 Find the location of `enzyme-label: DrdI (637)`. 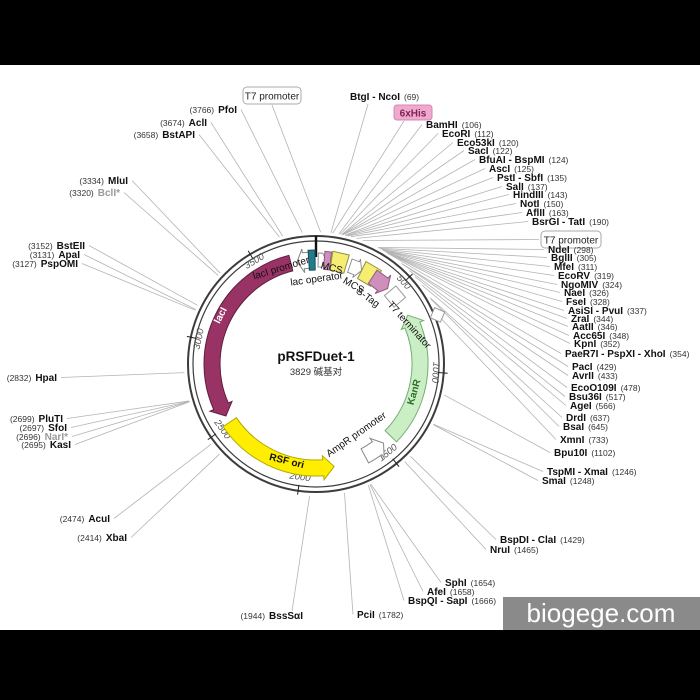

enzyme-label: DrdI (637) is located at coordinates (588, 418).